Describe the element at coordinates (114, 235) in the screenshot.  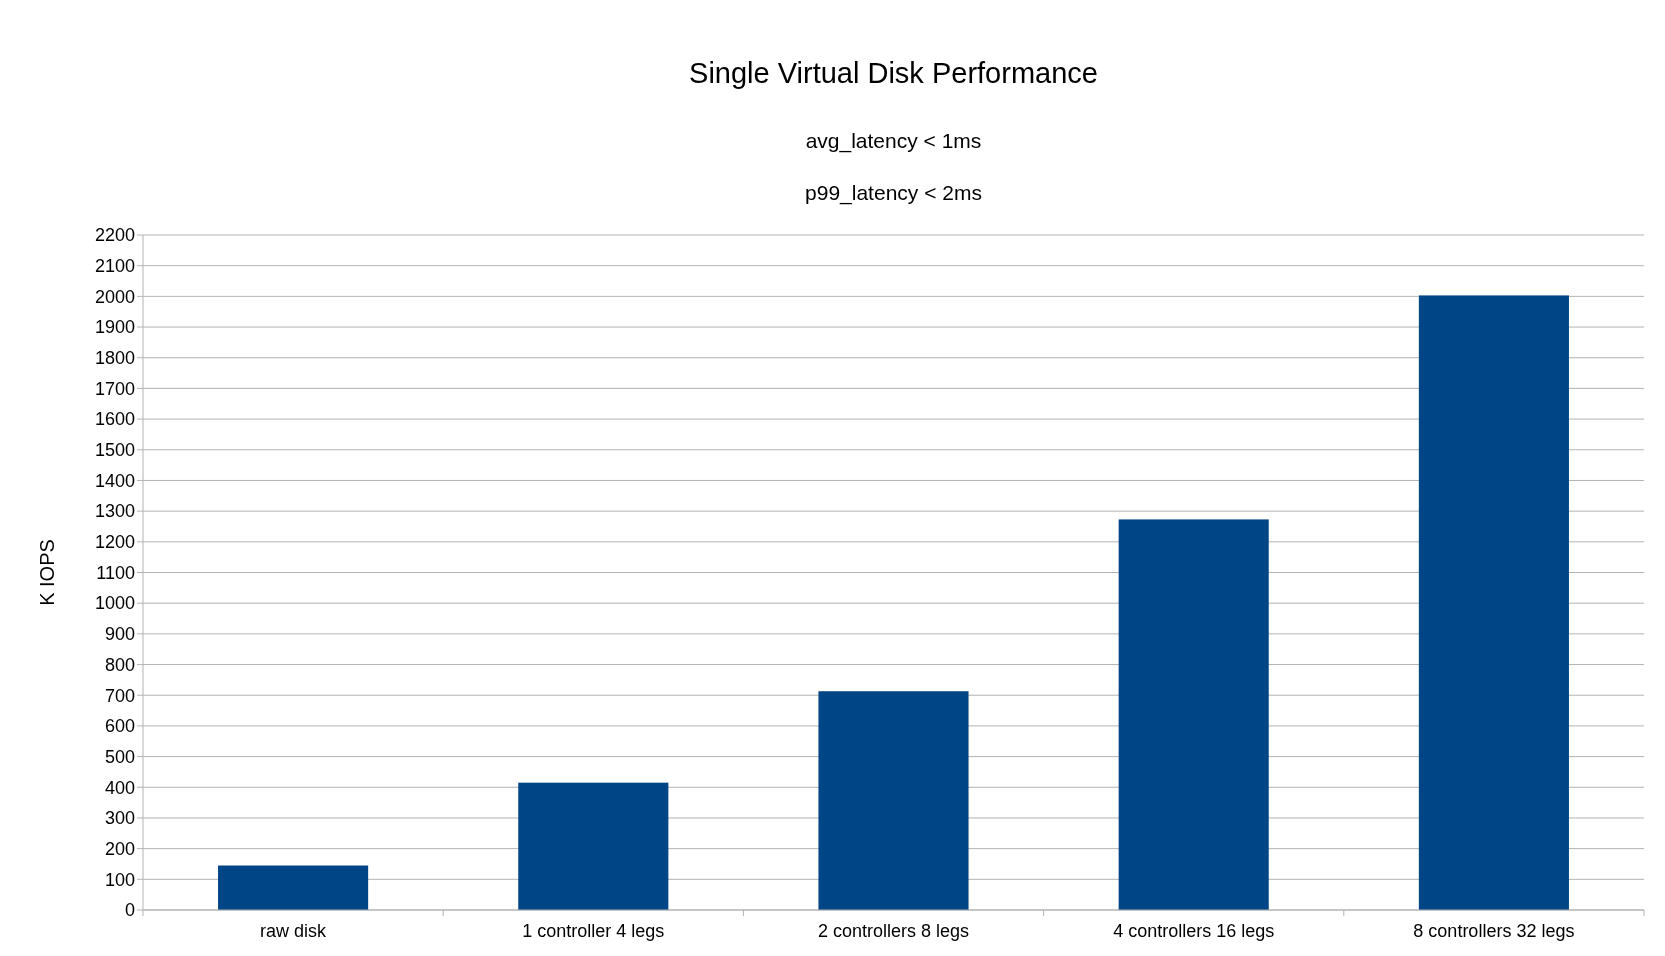
I see `y-tick-label: 2200` at that location.